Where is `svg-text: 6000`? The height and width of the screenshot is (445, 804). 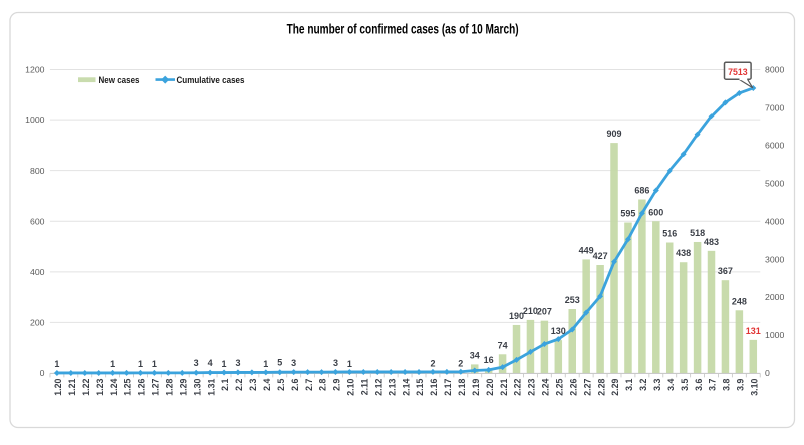
svg-text: 6000 is located at coordinates (774, 145).